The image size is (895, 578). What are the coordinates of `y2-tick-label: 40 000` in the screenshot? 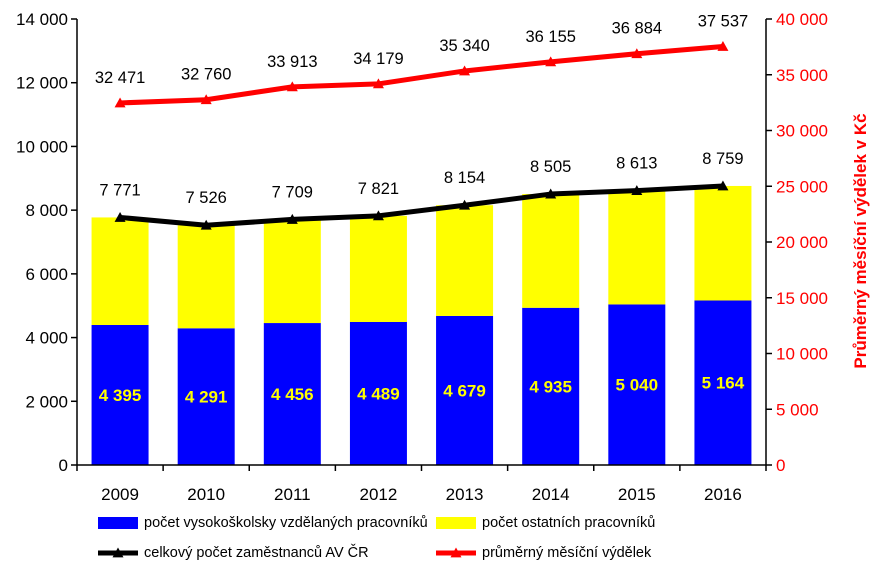 It's located at (802, 19).